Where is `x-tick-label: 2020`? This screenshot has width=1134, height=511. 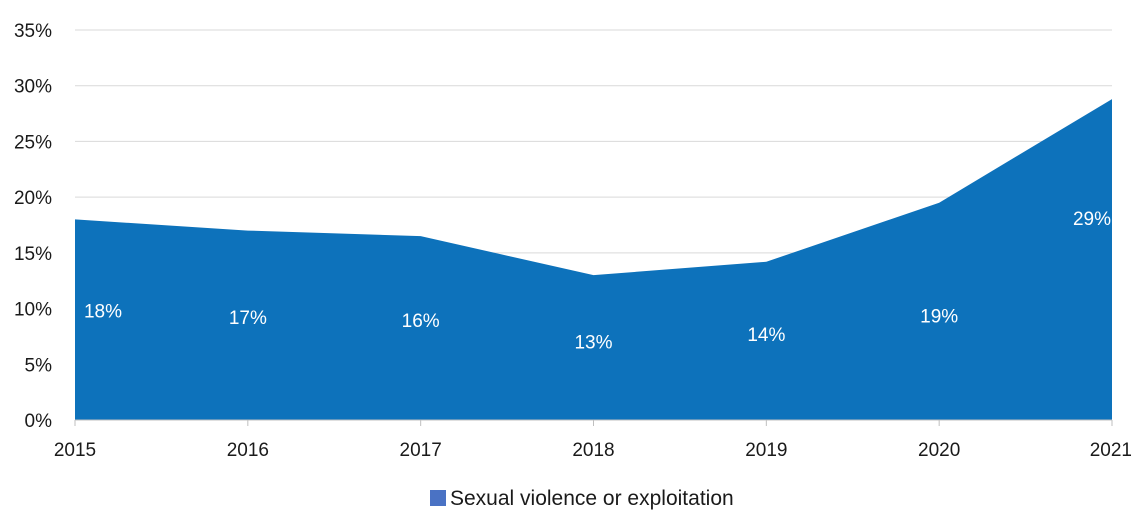 x-tick-label: 2020 is located at coordinates (939, 450).